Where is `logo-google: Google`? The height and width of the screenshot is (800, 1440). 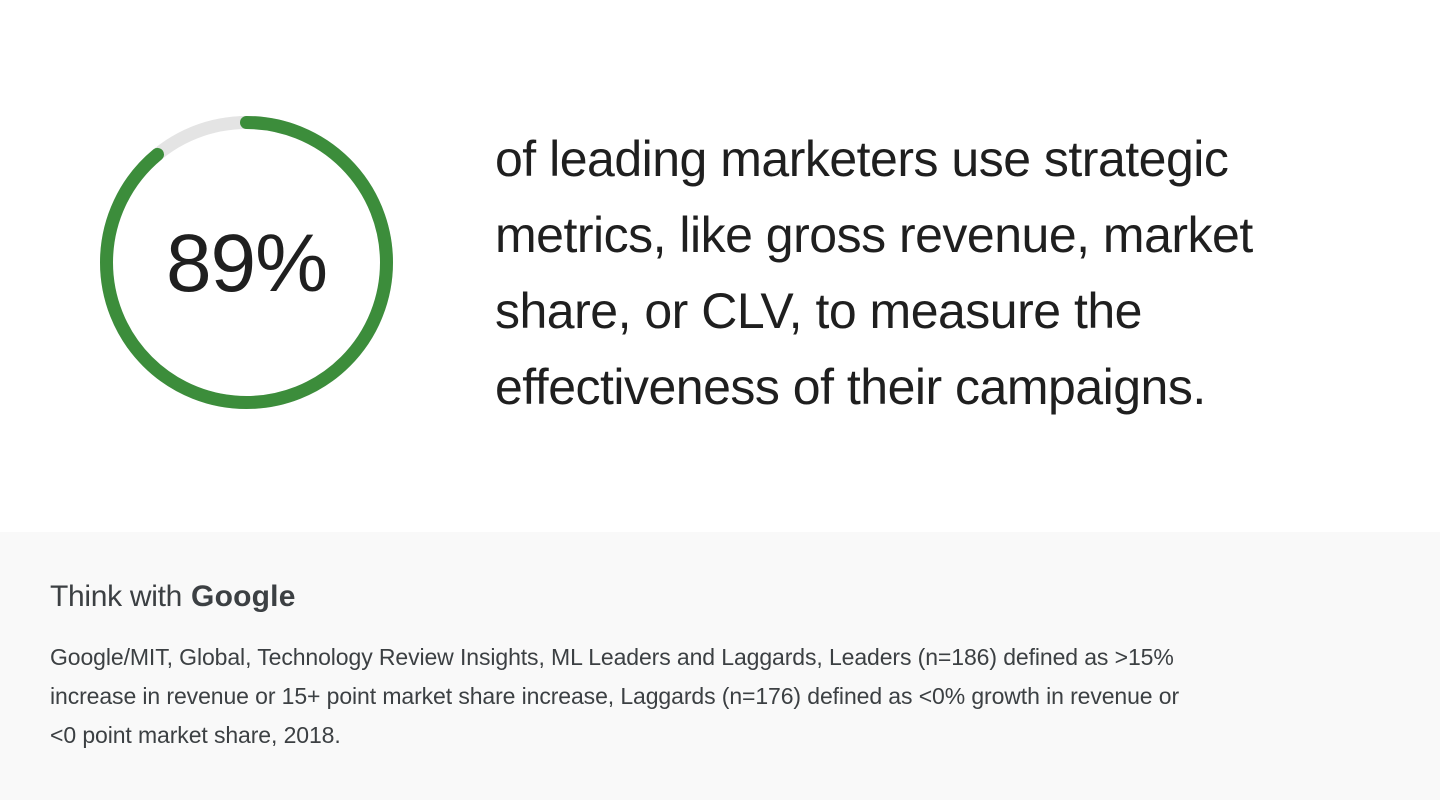
logo-google: Google is located at coordinates (243, 596).